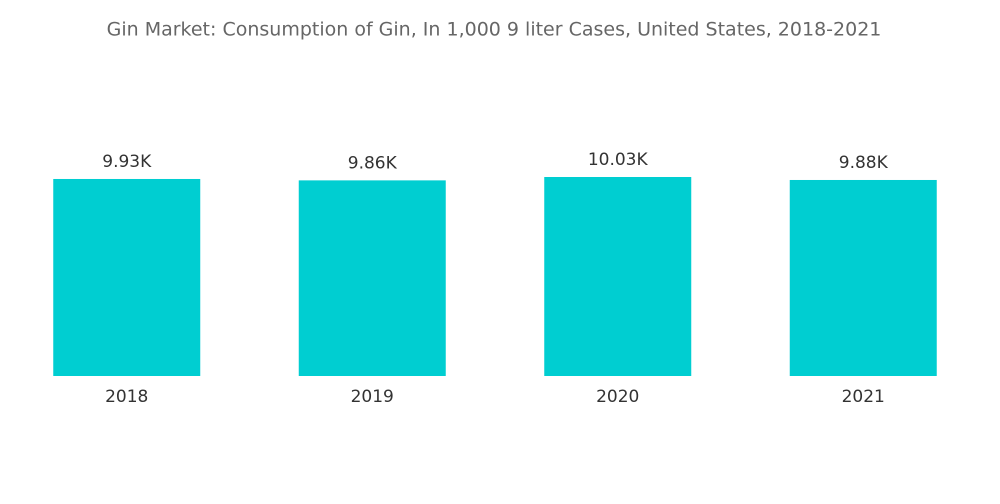 Image resolution: width=1000 pixels, height=504 pixels. Describe the element at coordinates (372, 397) in the screenshot. I see `x-tick-label: 2019` at that location.